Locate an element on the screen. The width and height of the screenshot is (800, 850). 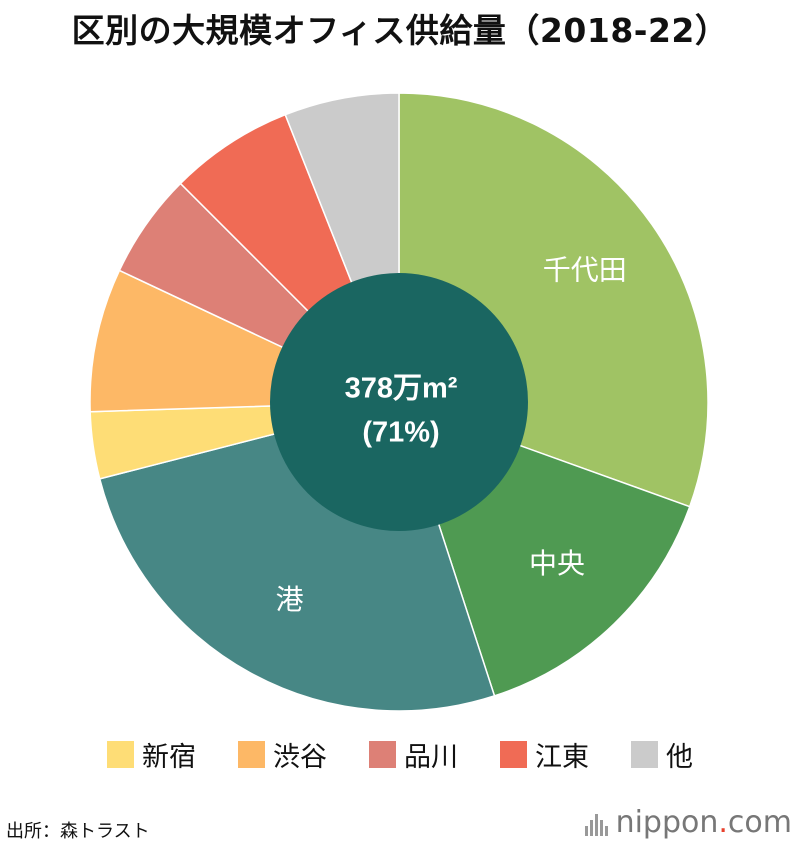
legend-item-shinagawa: 品川 is located at coordinates (413, 754).